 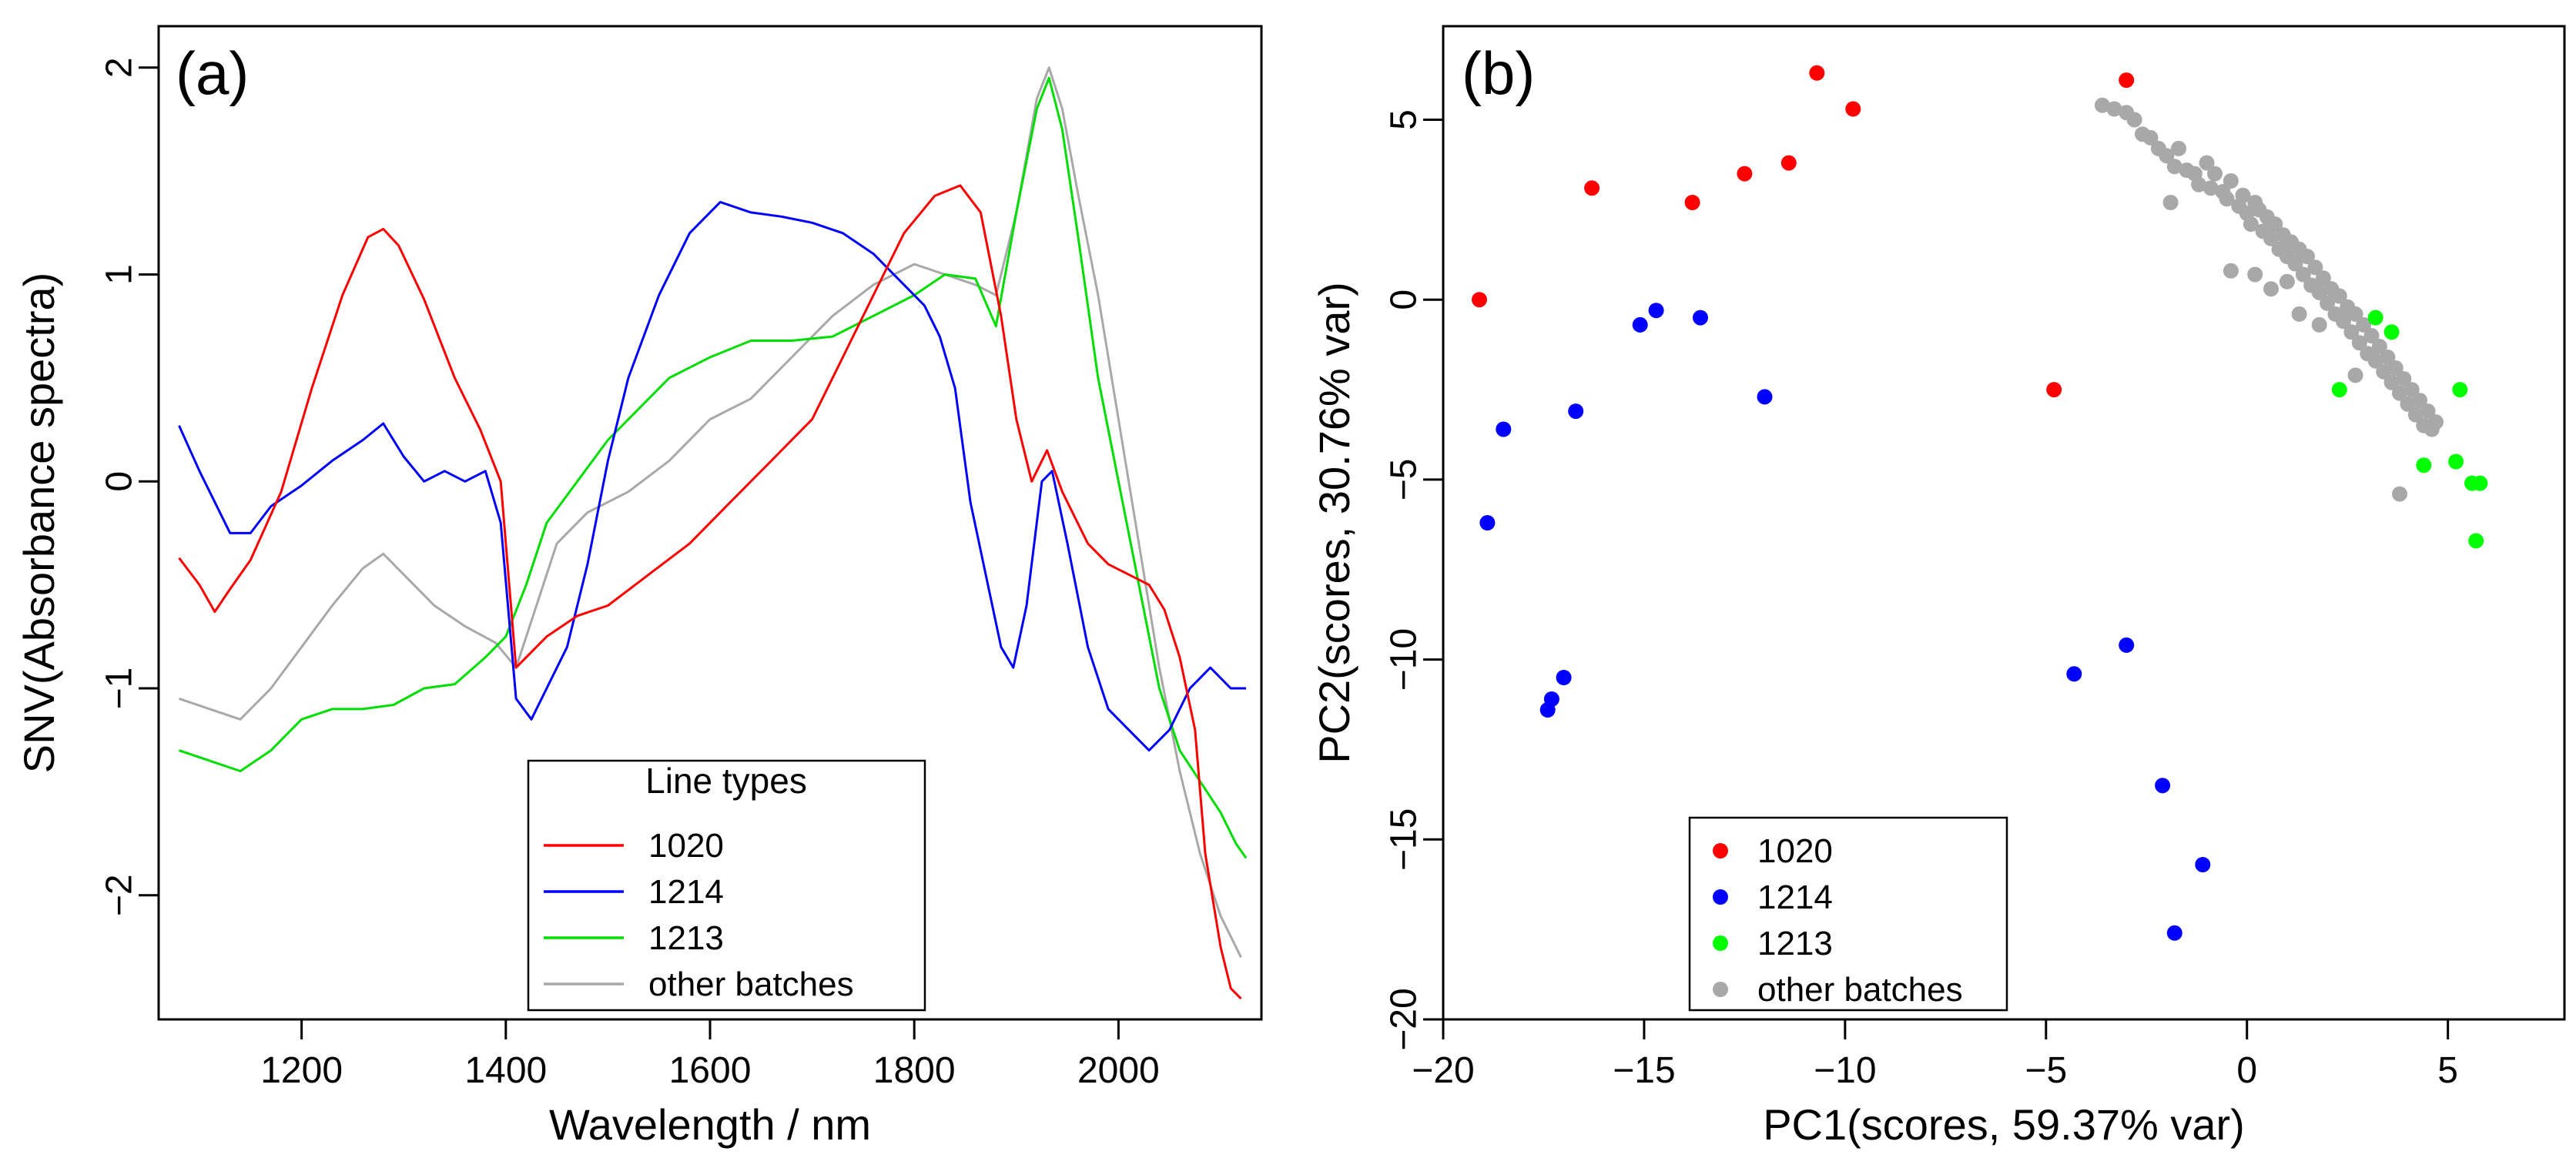 What do you see at coordinates (751, 984) in the screenshot?
I see `spectra-legend-label-other-batches: other batches` at bounding box center [751, 984].